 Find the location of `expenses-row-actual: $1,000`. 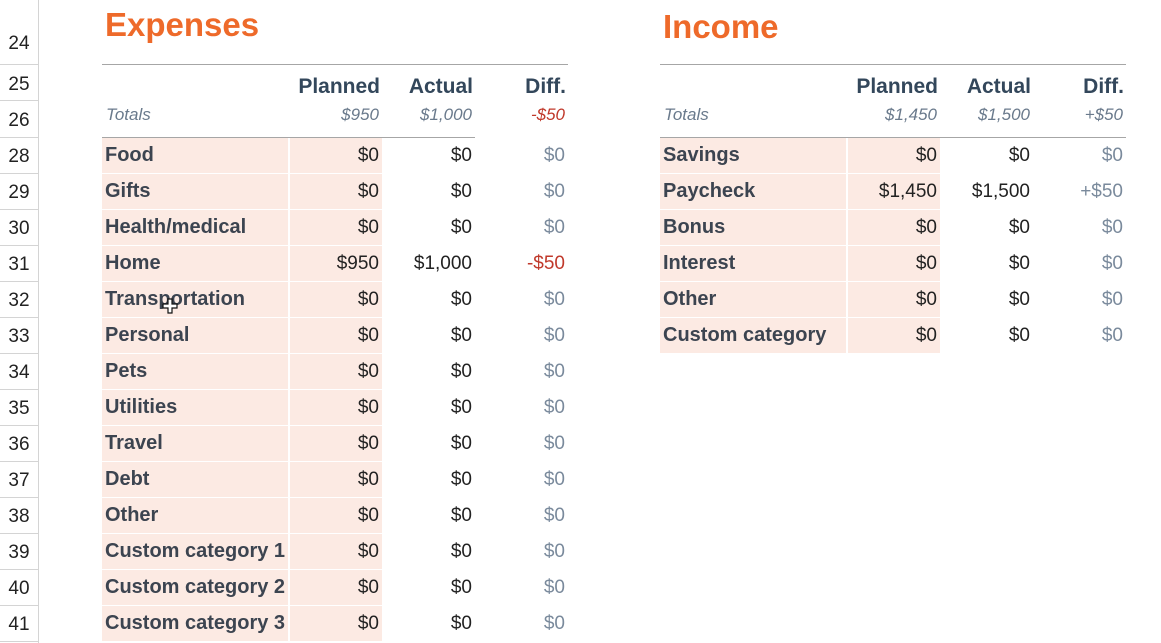

expenses-row-actual: $1,000 is located at coordinates (442, 263).